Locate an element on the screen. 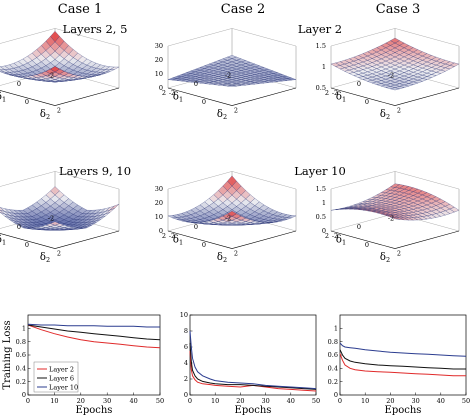 The width and height of the screenshot is (474, 419). y-axis-label: Training Loss is located at coordinates (7, 354).